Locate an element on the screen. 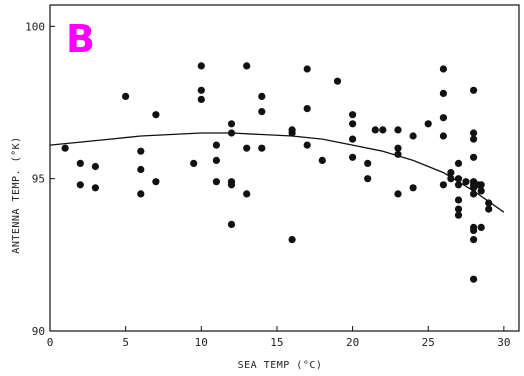 Image resolution: width=524 pixels, height=376 pixels. x-tick-label: 0 is located at coordinates (50, 342).